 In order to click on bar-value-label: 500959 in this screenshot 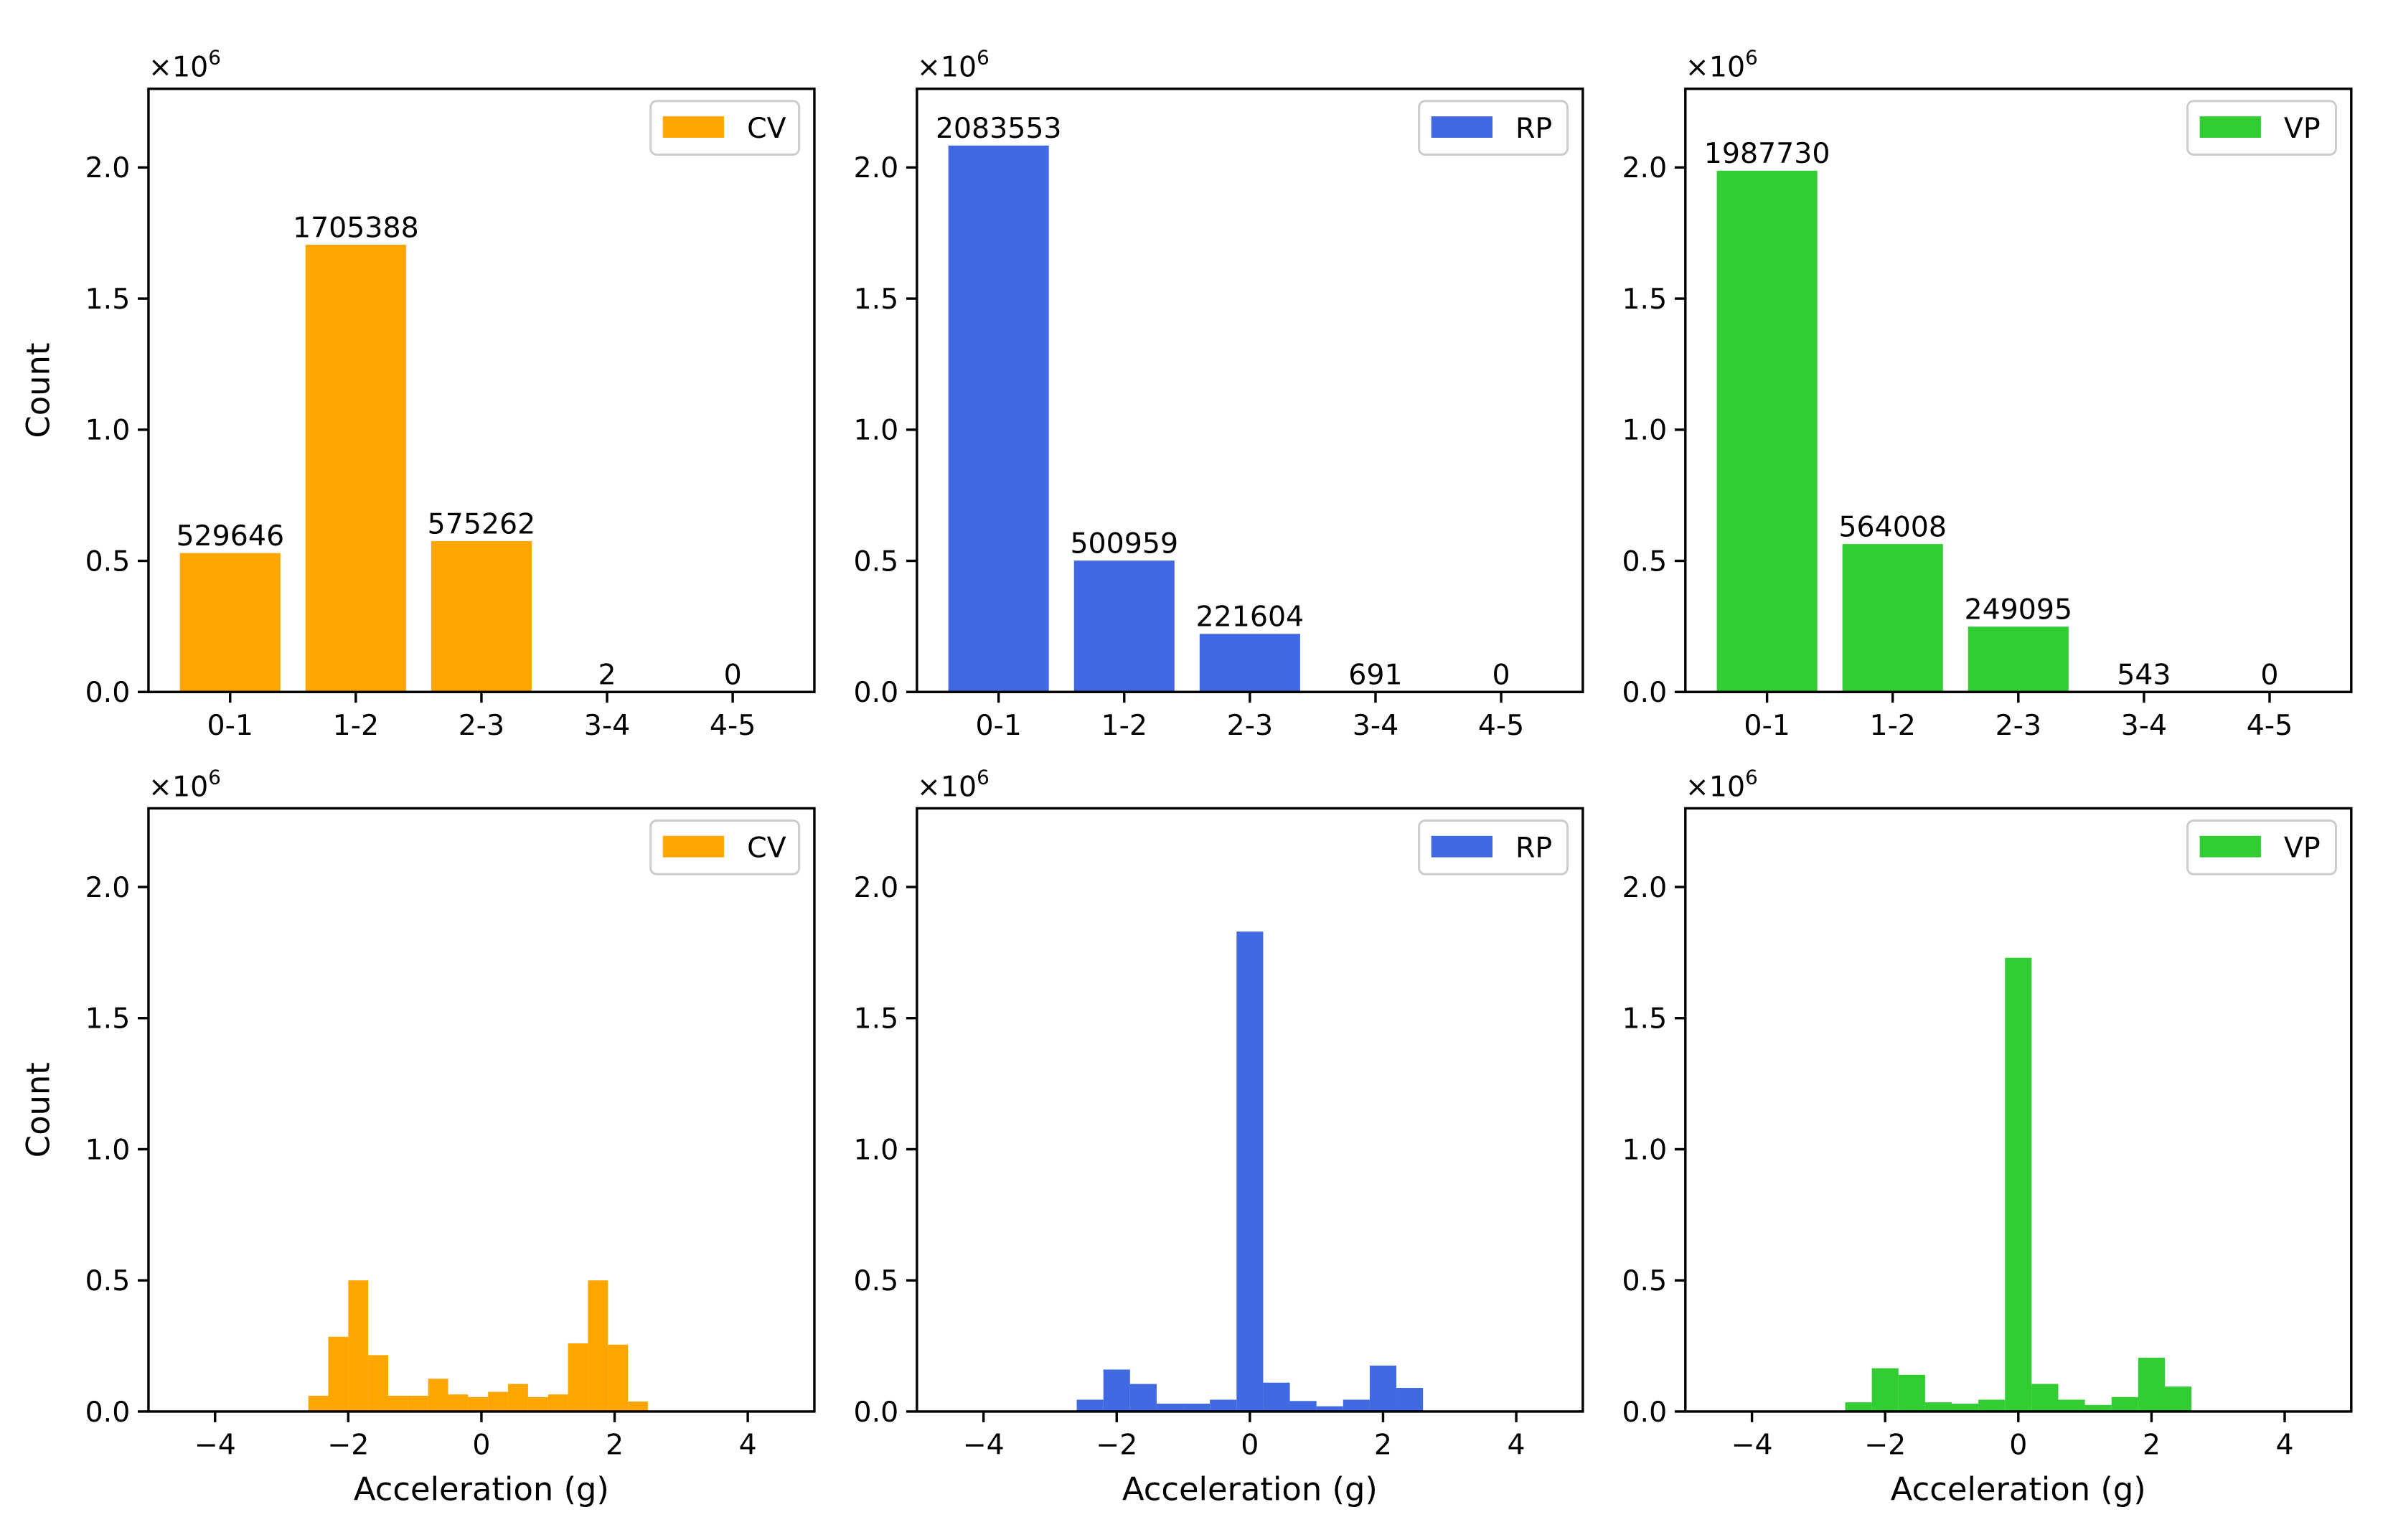, I will do `click(1124, 543)`.